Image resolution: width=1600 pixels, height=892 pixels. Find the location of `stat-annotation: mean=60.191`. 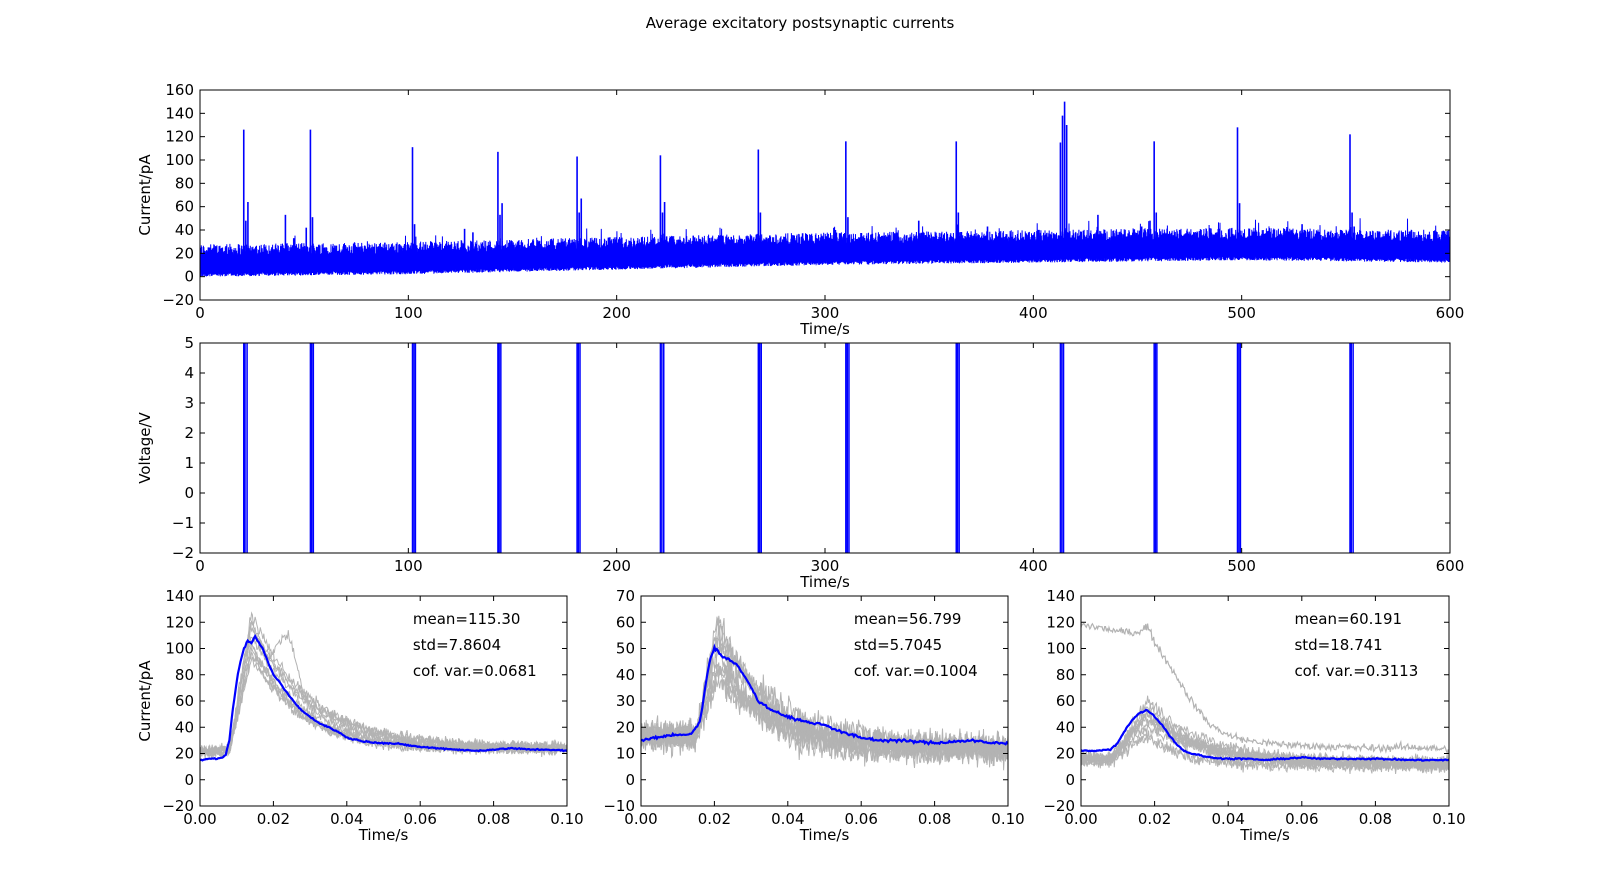

stat-annotation: mean=60.191 is located at coordinates (1348, 619).